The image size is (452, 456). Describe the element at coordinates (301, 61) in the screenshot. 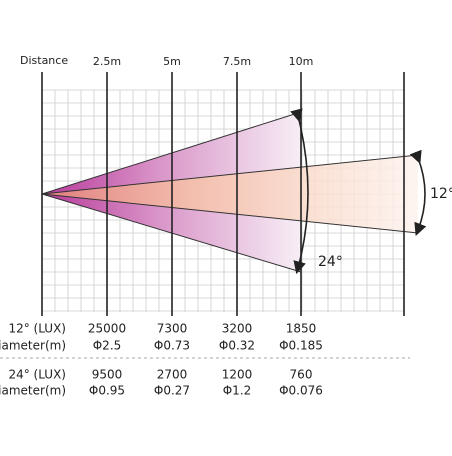

I see `distance-label: 10m` at that location.